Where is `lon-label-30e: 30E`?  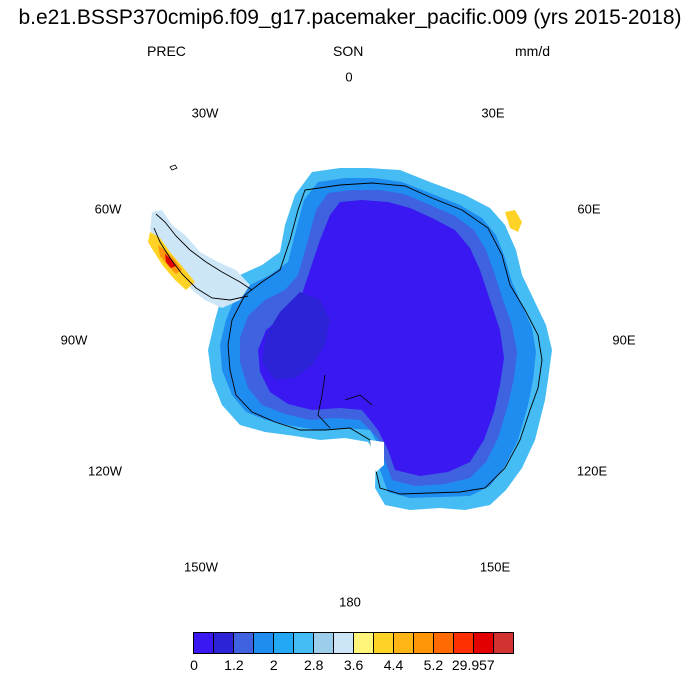 lon-label-30e: 30E is located at coordinates (493, 113).